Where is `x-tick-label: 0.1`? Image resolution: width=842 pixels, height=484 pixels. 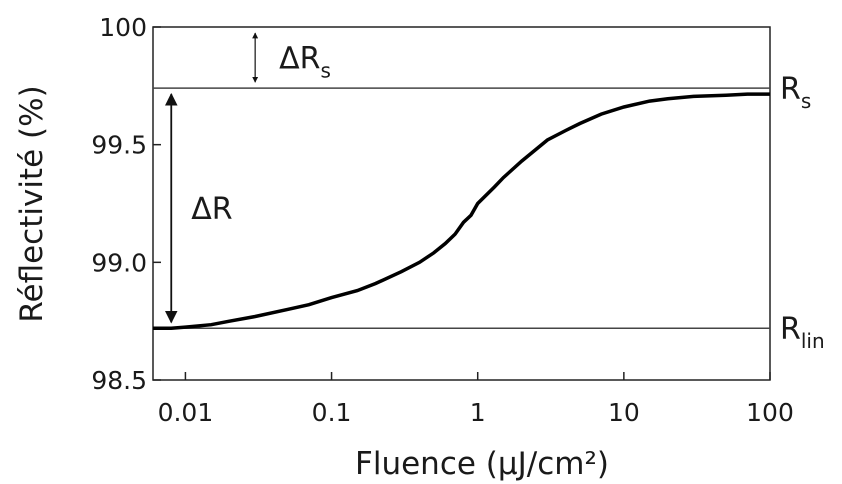
x-tick-label: 0.1 is located at coordinates (332, 412).